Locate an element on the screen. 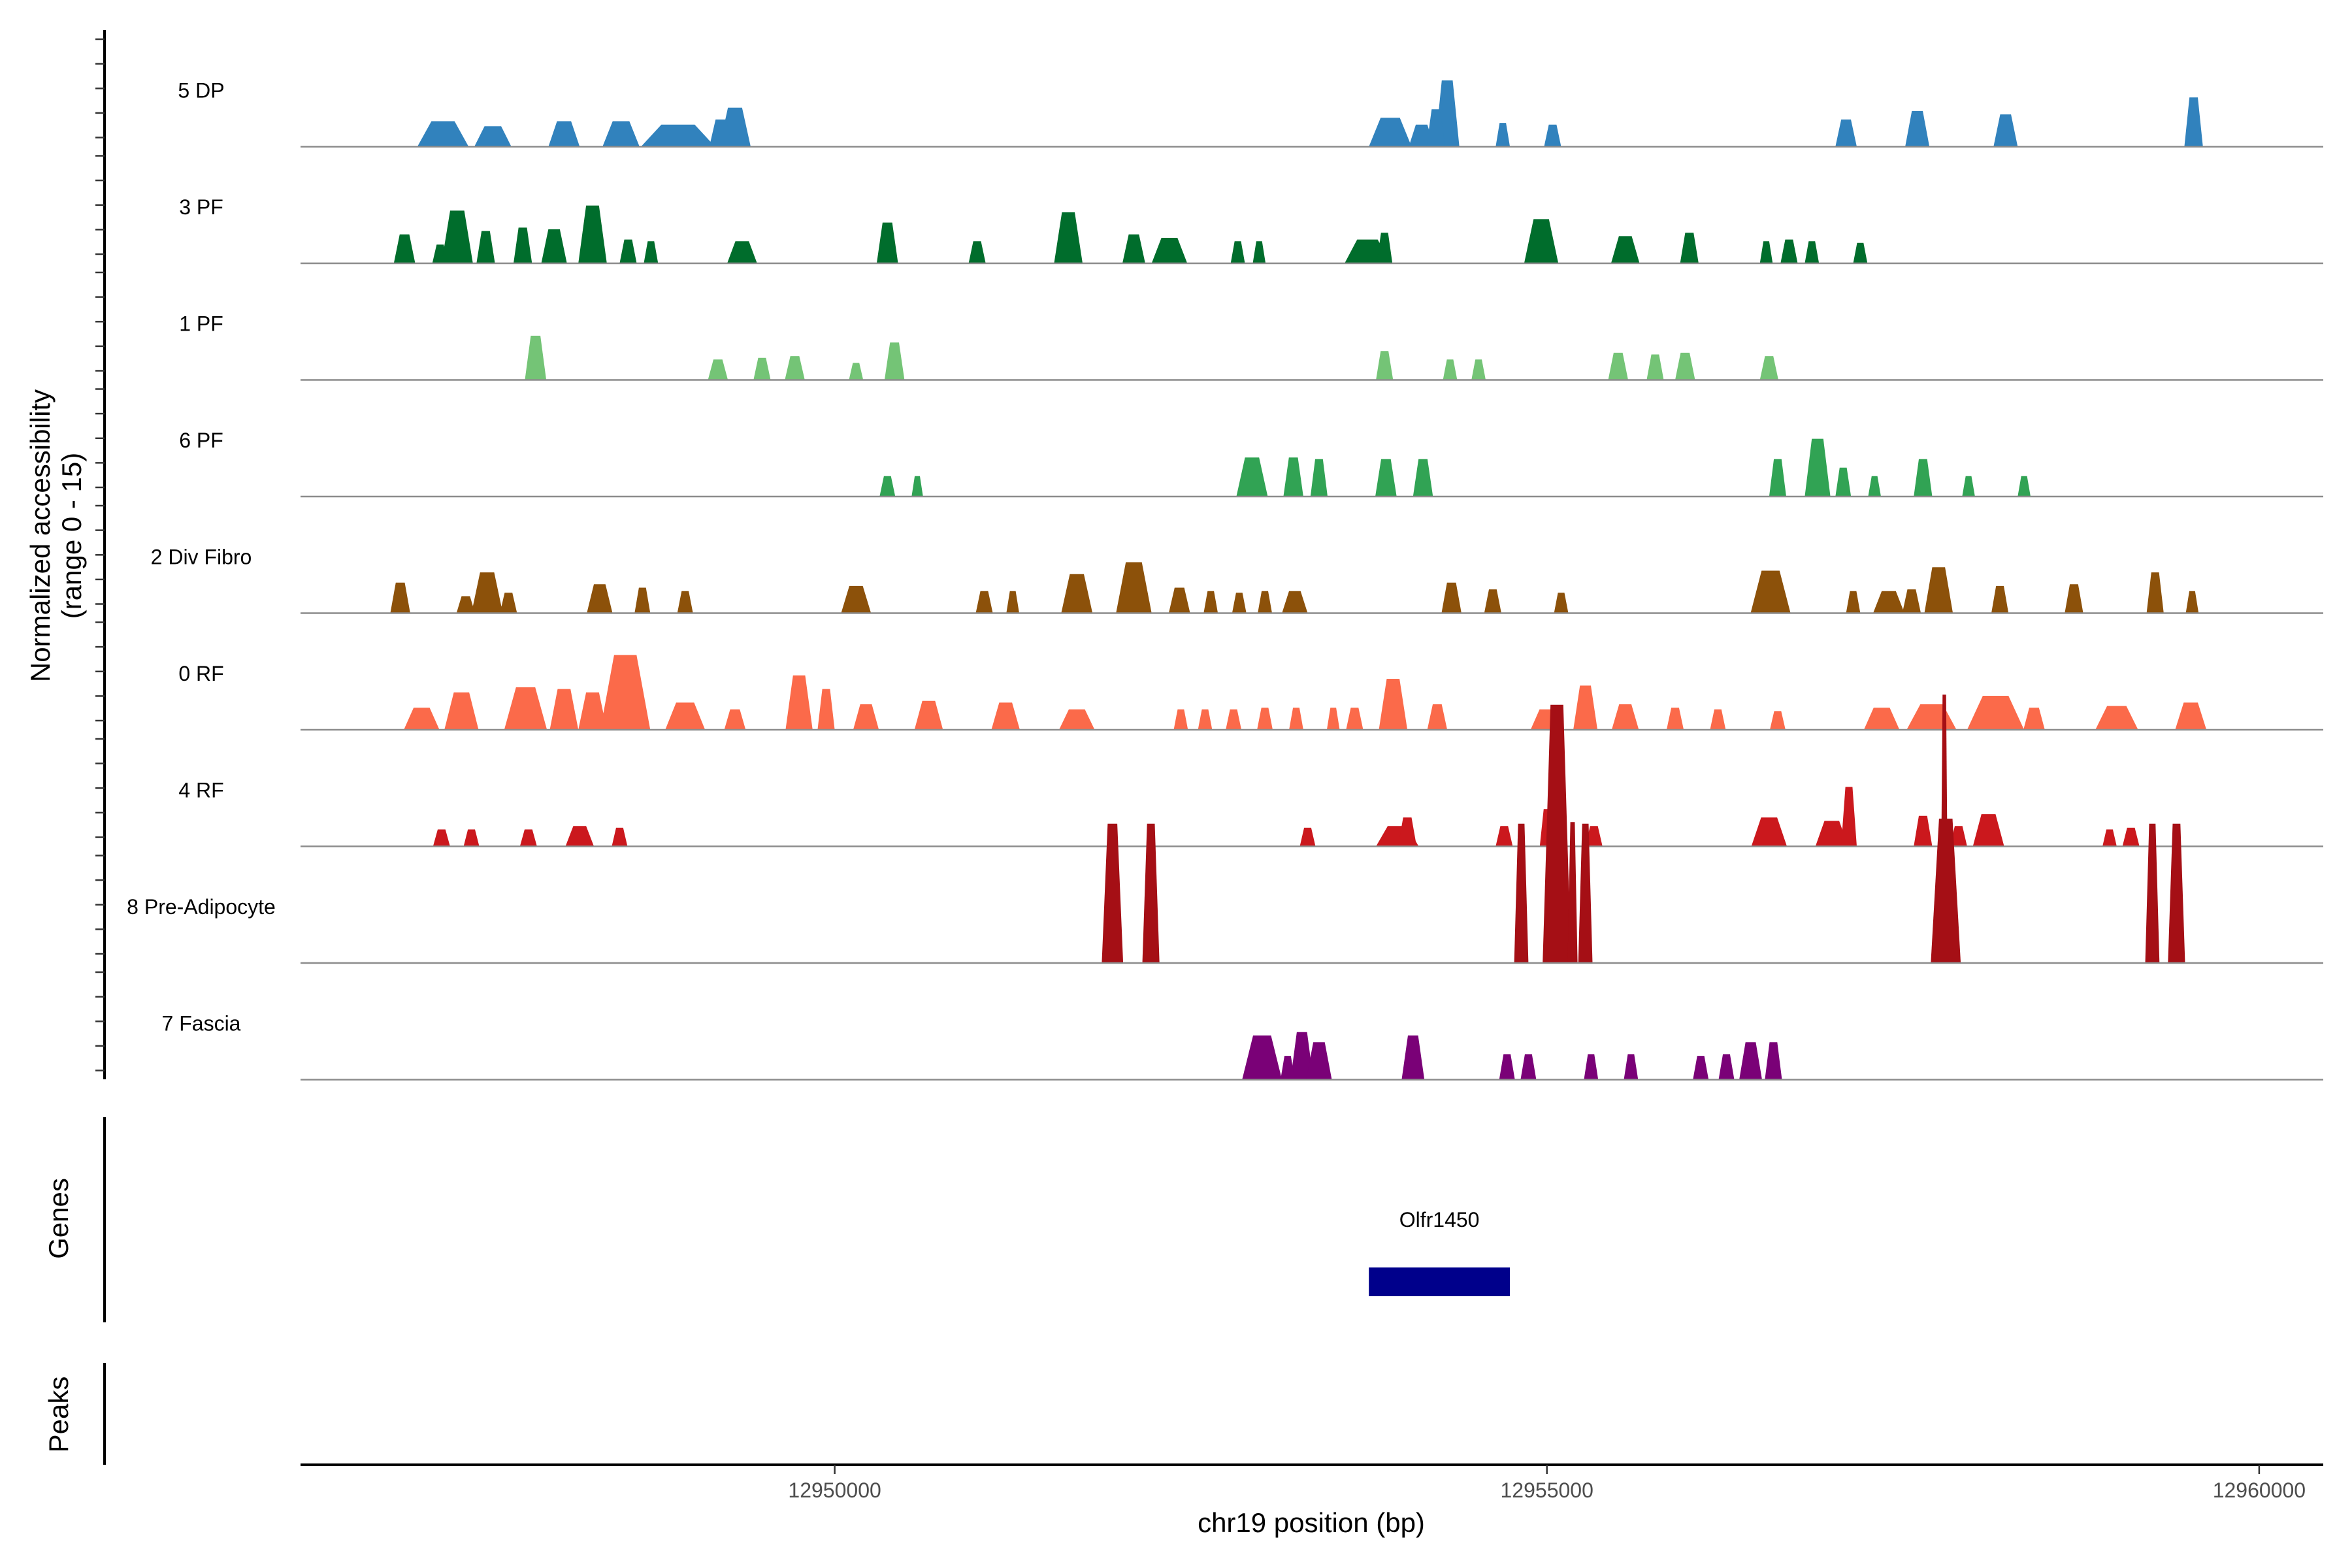 The image size is (2352, 1568). coverage-y-ticks is located at coordinates (100, 554).